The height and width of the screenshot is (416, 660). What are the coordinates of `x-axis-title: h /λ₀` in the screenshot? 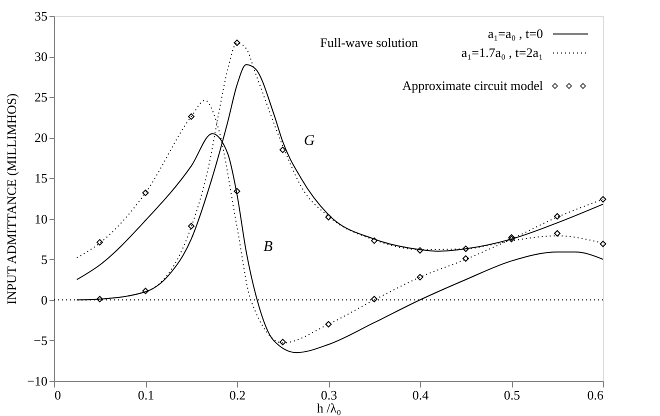 It's located at (329, 408).